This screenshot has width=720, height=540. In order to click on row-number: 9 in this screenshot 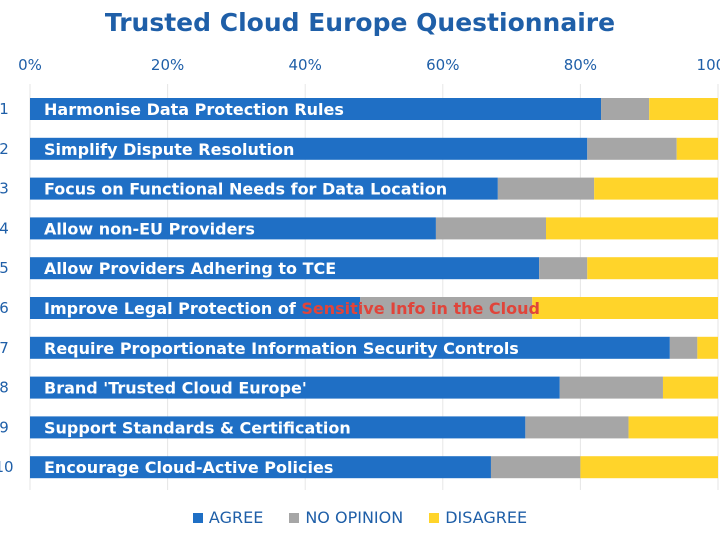, I will do `click(4, 427)`.